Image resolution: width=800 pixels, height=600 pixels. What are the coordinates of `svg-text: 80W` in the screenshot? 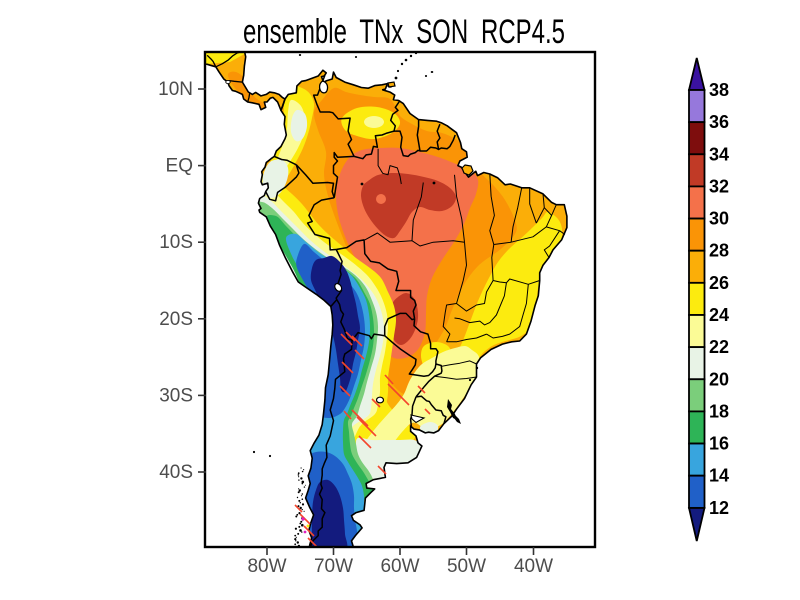 It's located at (266, 566).